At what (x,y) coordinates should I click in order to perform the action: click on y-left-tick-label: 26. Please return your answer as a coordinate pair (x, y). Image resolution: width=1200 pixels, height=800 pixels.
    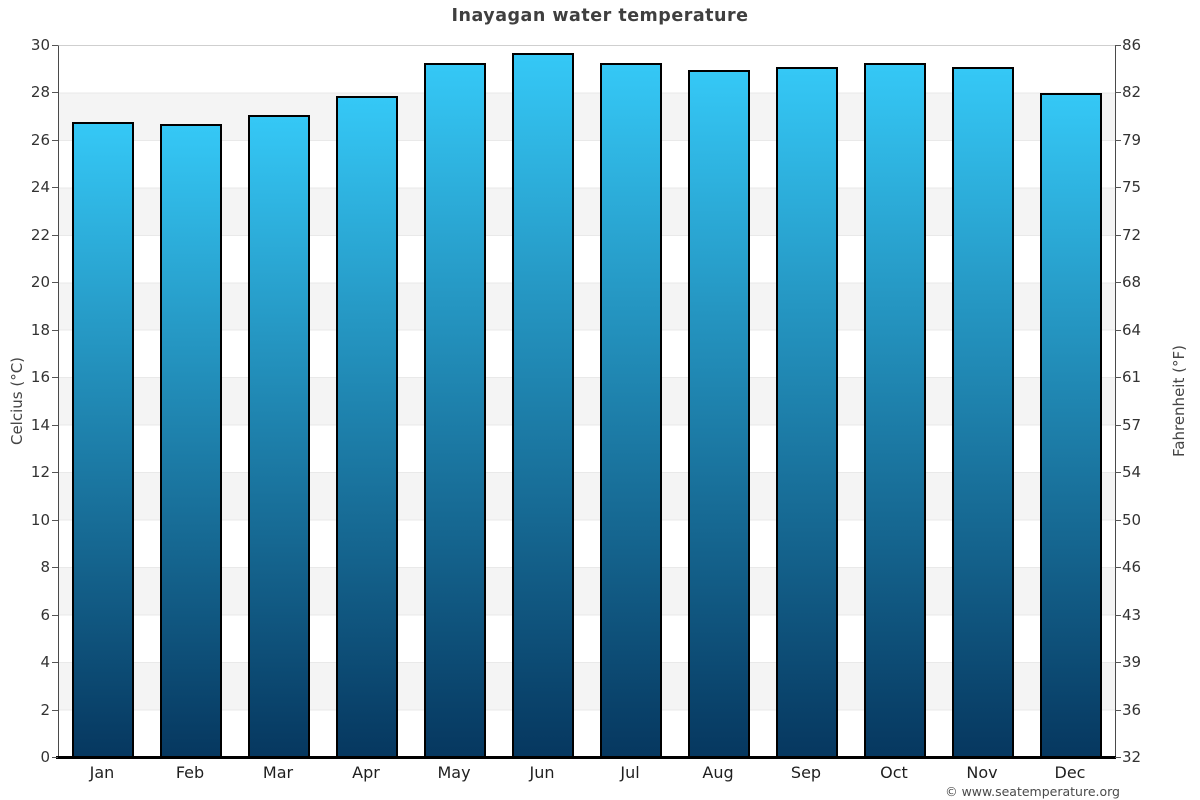
    Looking at the image, I should click on (40, 139).